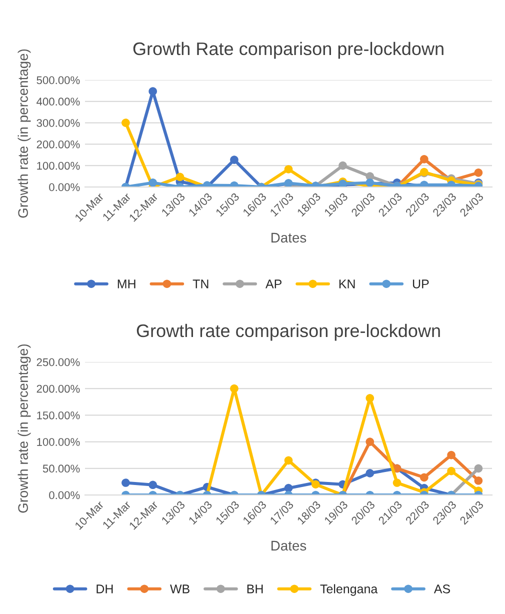 This screenshot has width=505, height=614. I want to click on legend-label: UP, so click(420, 284).